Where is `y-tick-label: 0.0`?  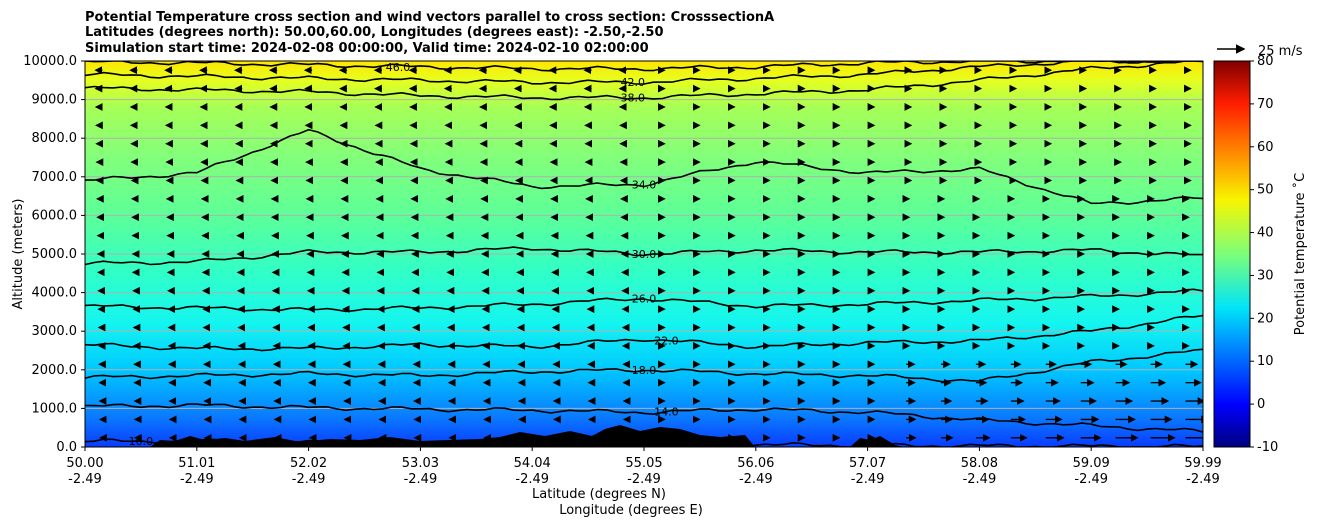
y-tick-label: 0.0 is located at coordinates (66, 447).